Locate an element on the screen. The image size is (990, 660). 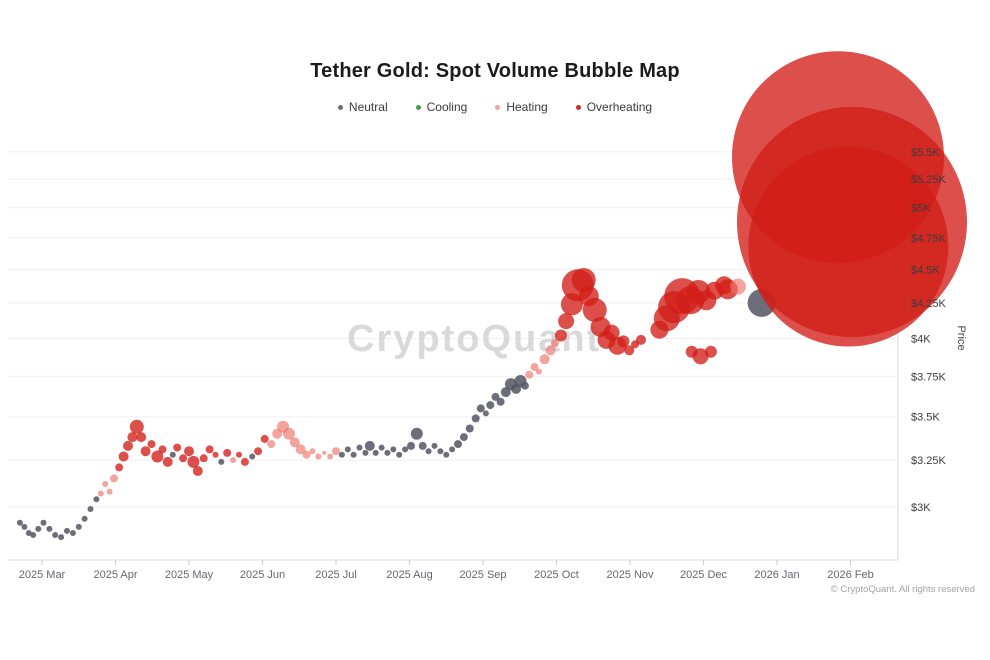
legend-item-heating: Heating is located at coordinates (521, 107).